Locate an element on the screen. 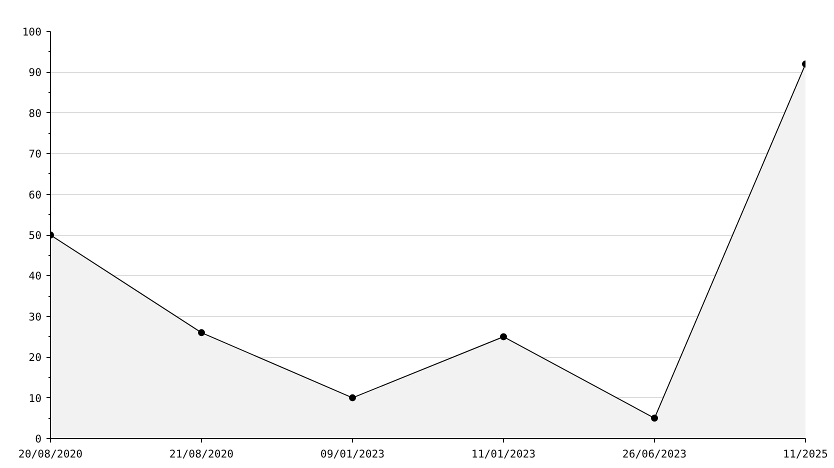 The height and width of the screenshot is (468, 834). x-tick-label: 21/08/2020 is located at coordinates (201, 454).